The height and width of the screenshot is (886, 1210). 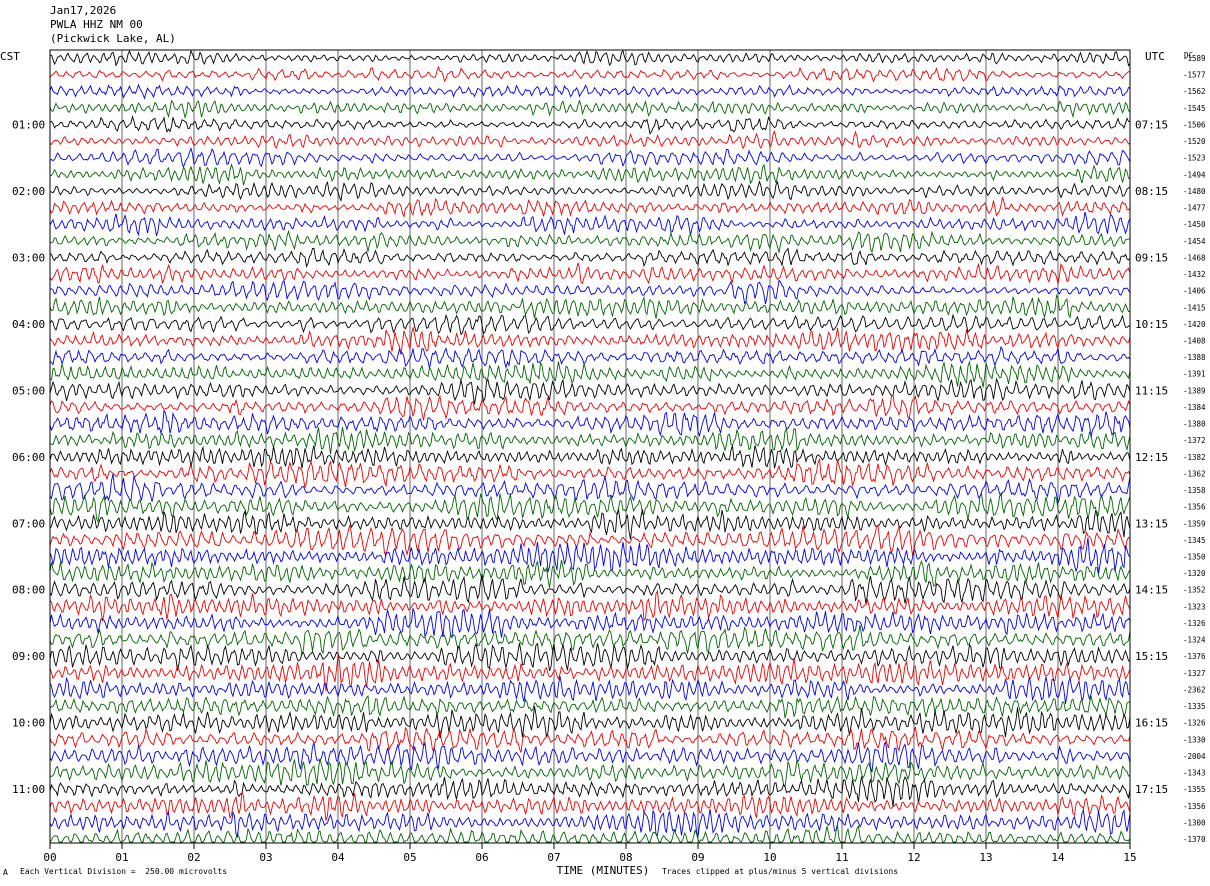 What do you see at coordinates (1194, 822) in the screenshot?
I see `dc-offset-label: -1300` at bounding box center [1194, 822].